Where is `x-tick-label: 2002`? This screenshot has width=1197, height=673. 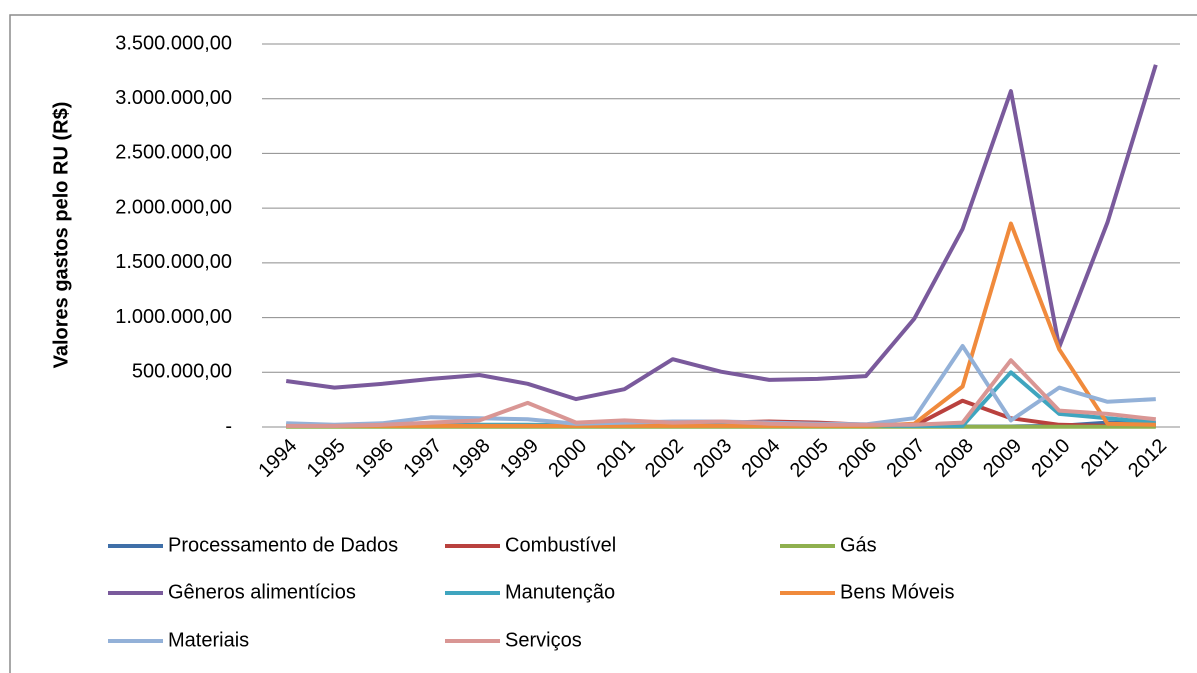 x-tick-label: 2002 is located at coordinates (664, 458).